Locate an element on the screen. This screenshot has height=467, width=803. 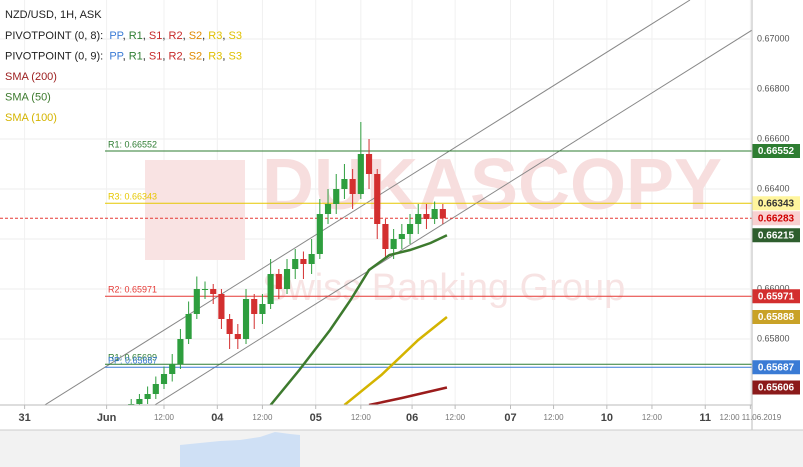
y-tick-label: 0.66400 is located at coordinates (773, 188).